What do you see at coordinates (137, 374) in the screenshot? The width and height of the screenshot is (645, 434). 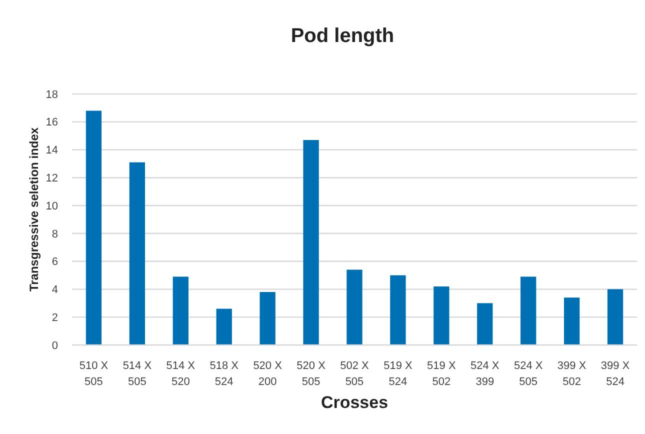 I see `x-tick-label: 514 X 505` at bounding box center [137, 374].